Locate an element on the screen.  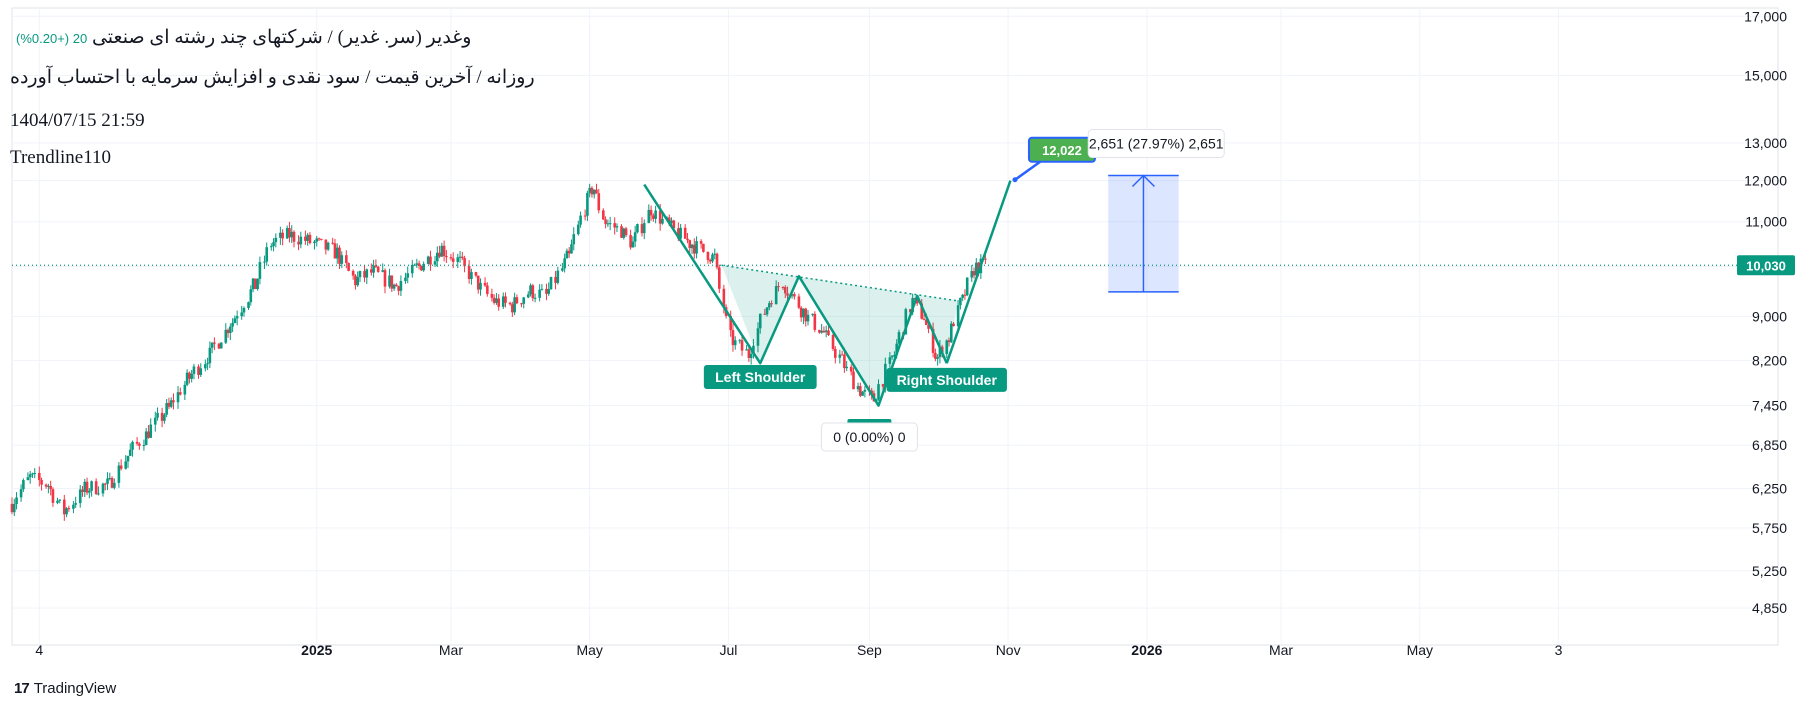
price-tick-label: 11,000 is located at coordinates (1766, 222).